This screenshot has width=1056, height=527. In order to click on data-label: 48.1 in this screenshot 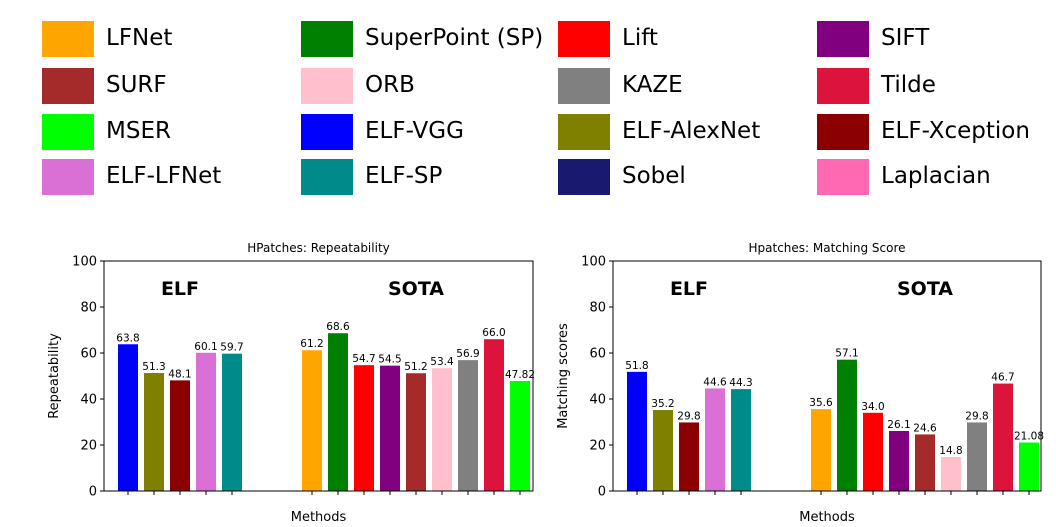, I will do `click(179, 374)`.